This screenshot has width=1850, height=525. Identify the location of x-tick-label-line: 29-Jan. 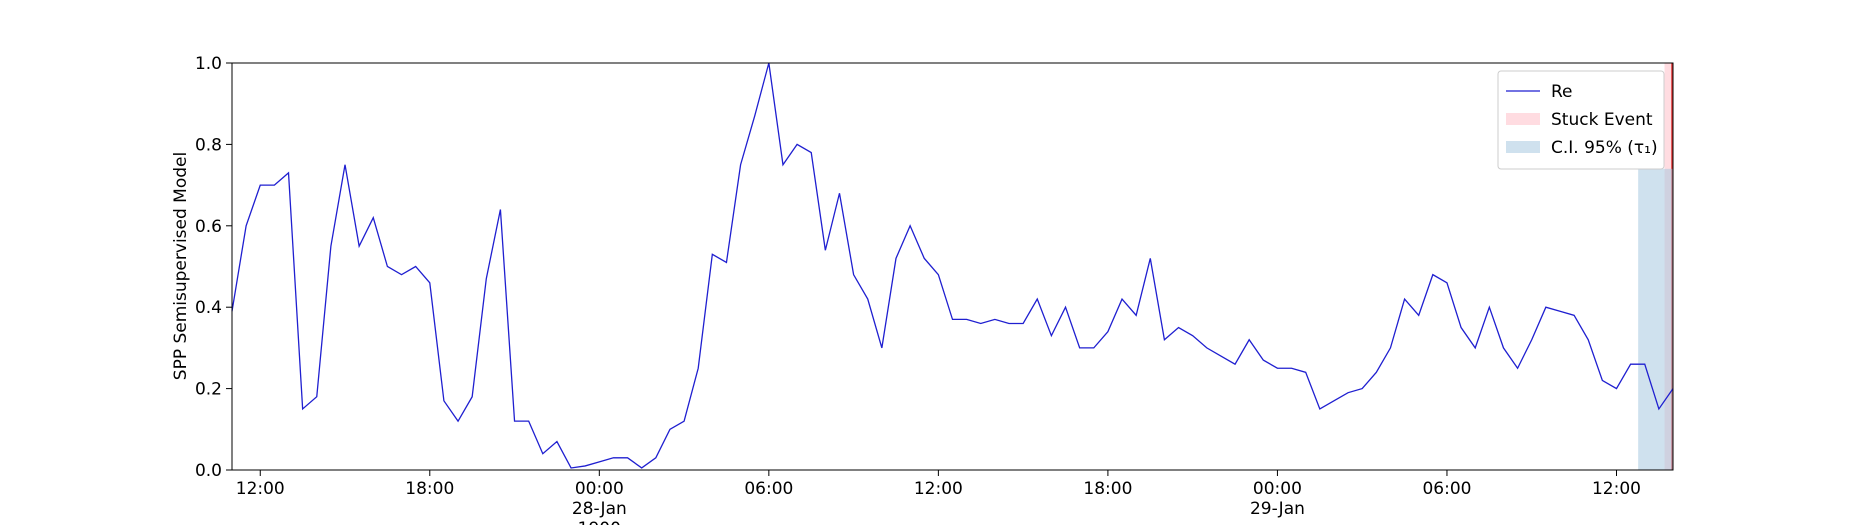
(1277, 509).